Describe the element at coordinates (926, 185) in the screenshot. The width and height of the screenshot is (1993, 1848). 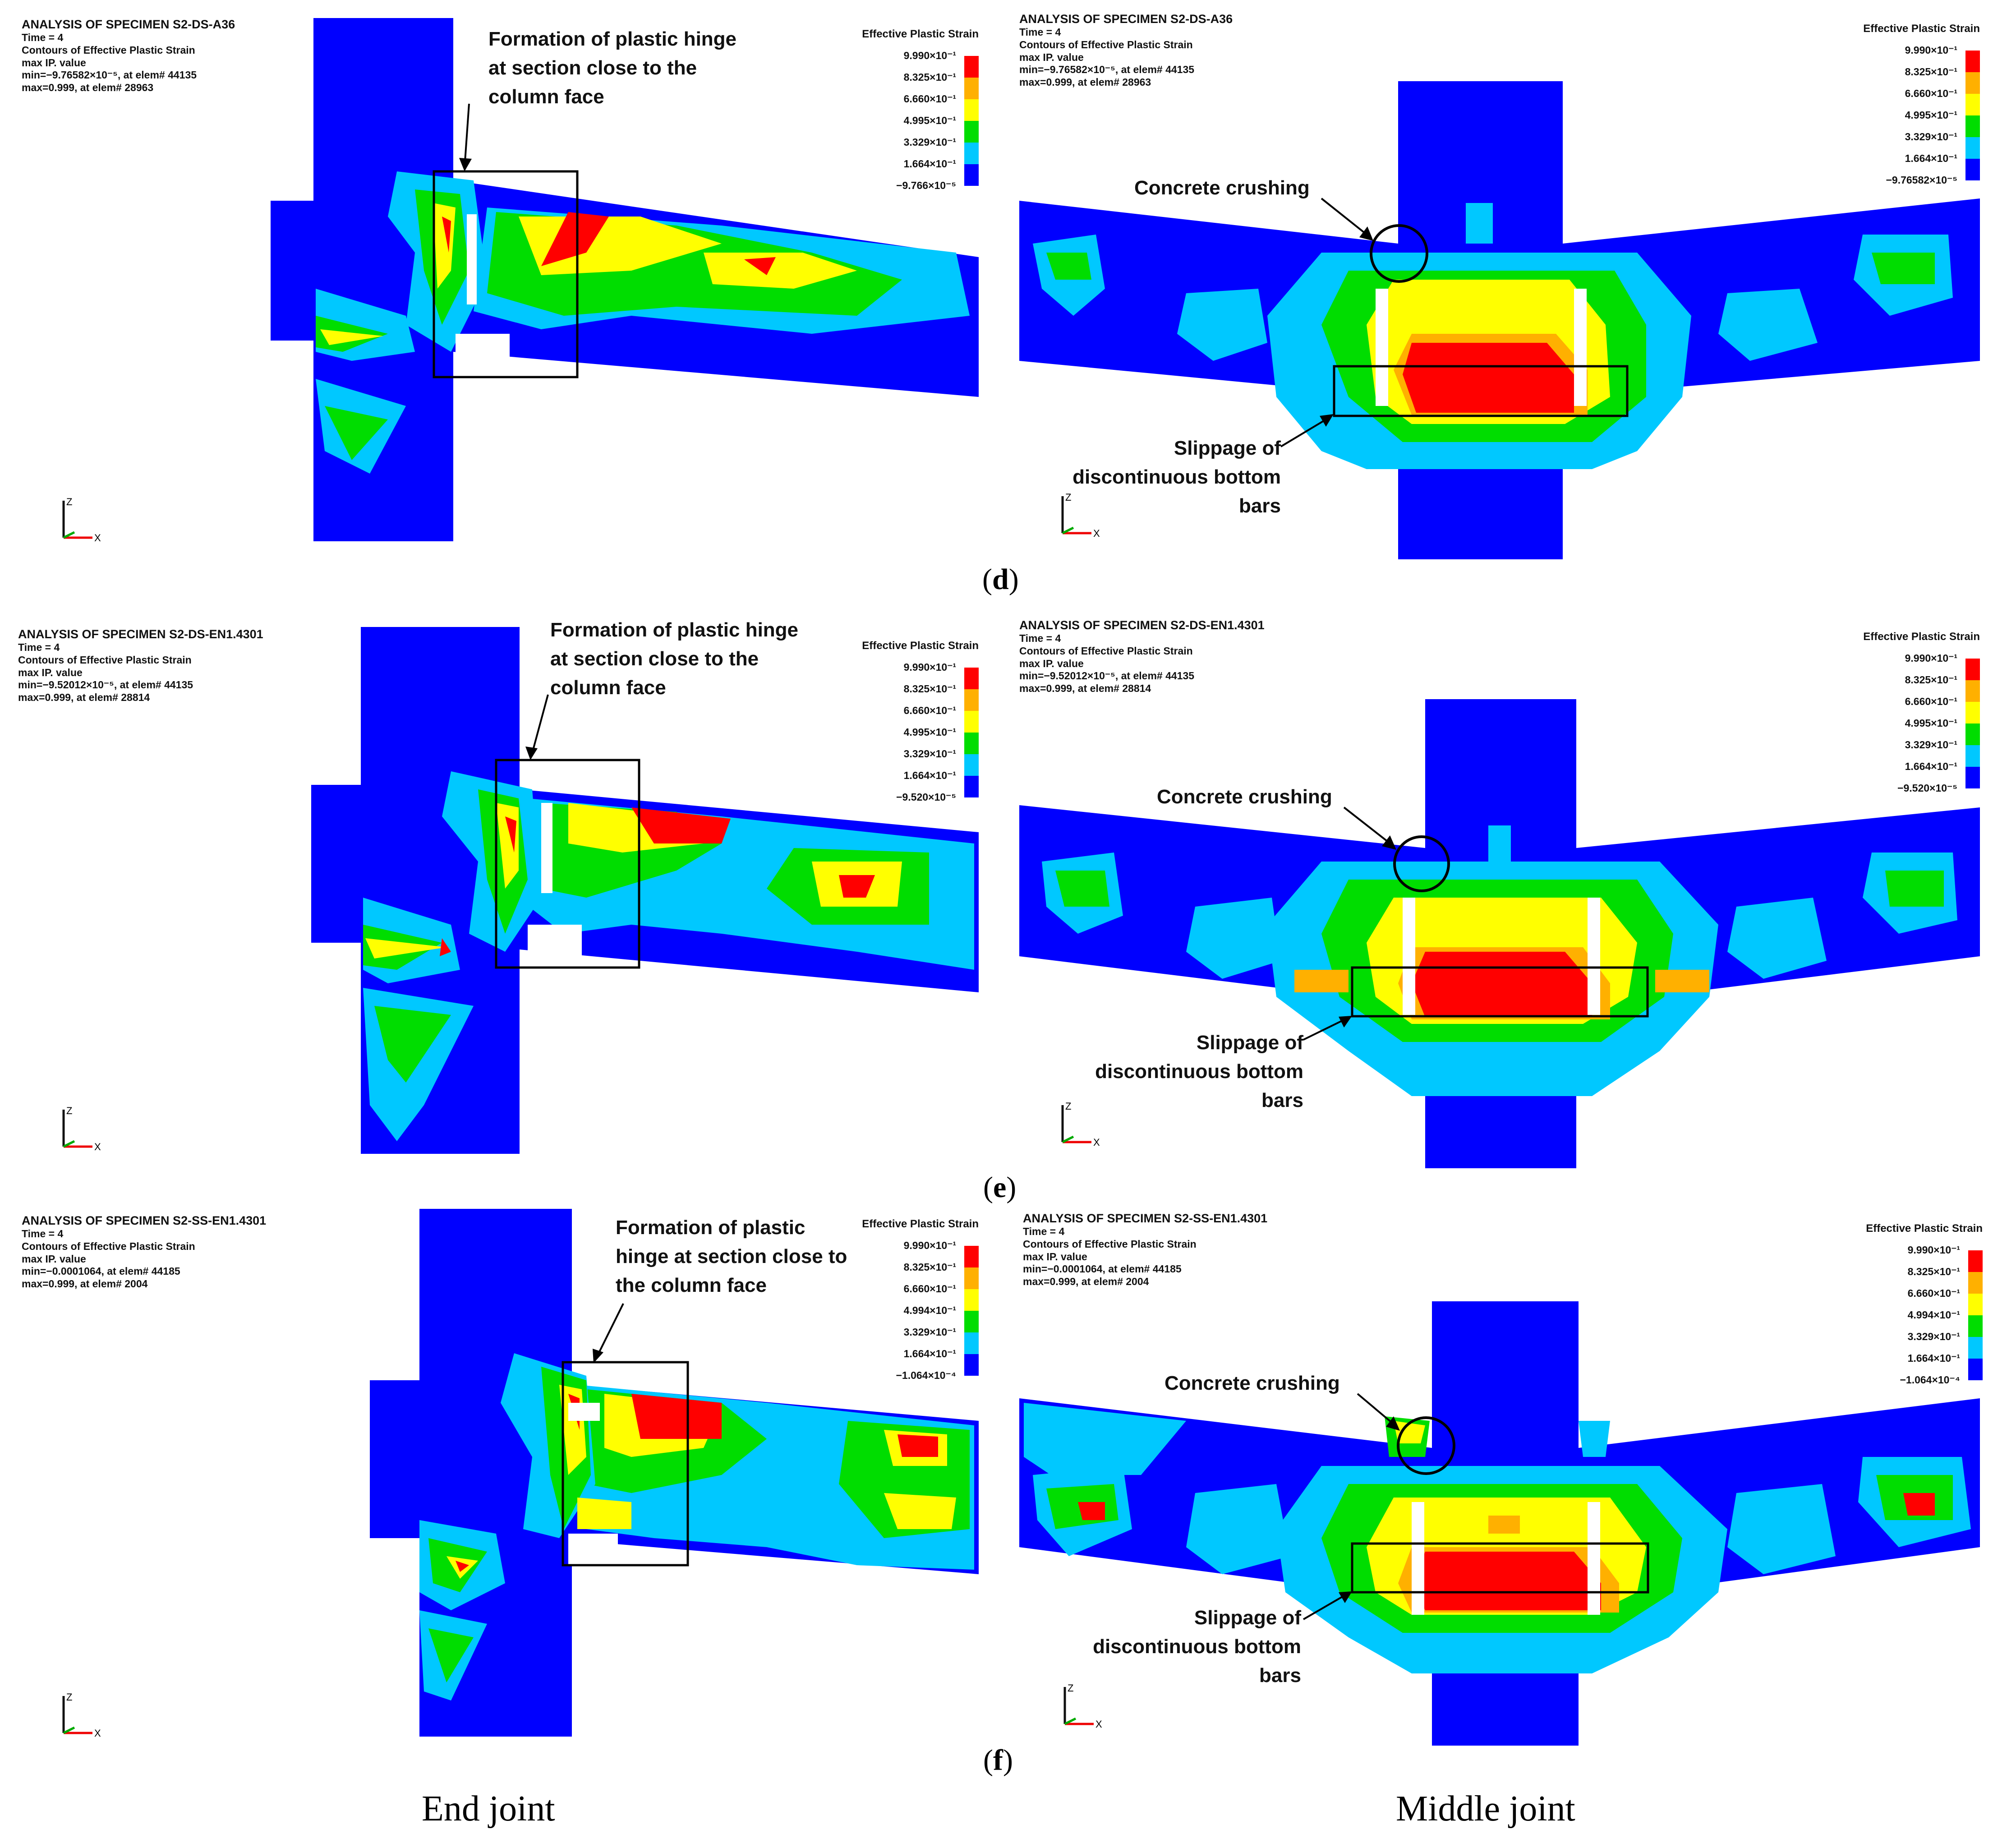
I see `legend-value: −9.766×10⁻⁵` at that location.